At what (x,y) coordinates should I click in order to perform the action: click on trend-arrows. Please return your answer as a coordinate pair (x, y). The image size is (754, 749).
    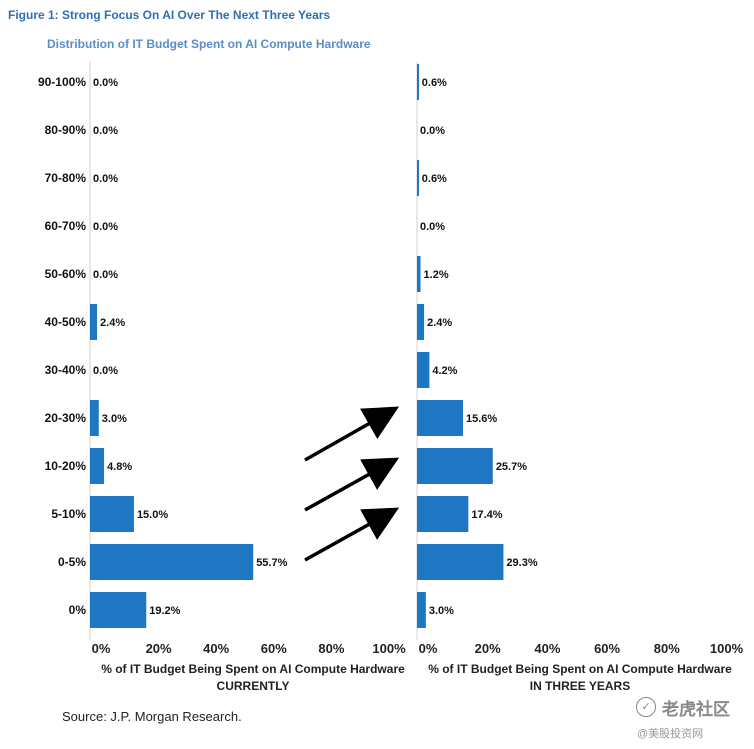
    Looking at the image, I should click on (352, 484).